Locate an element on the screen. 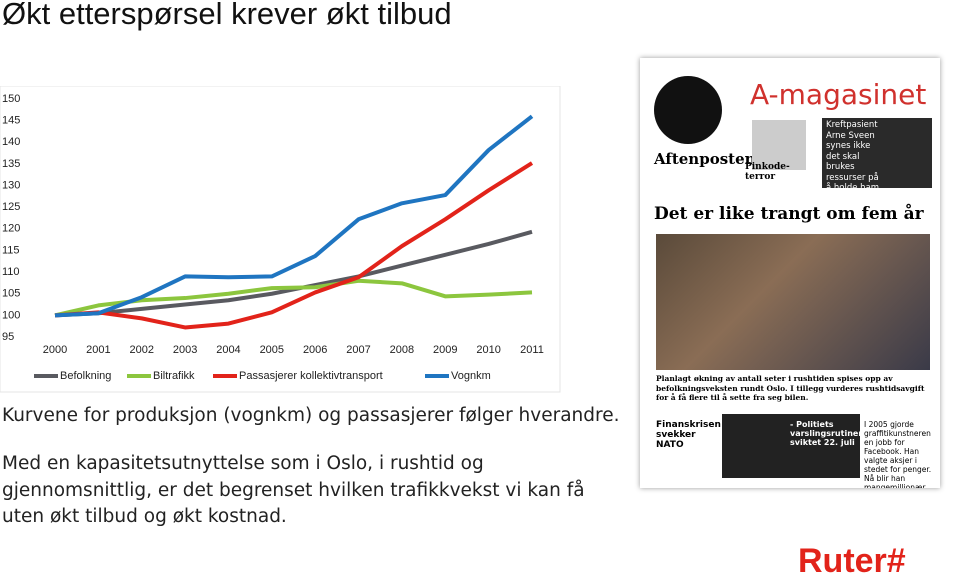  x-tick-label: 2009 is located at coordinates (445, 350).